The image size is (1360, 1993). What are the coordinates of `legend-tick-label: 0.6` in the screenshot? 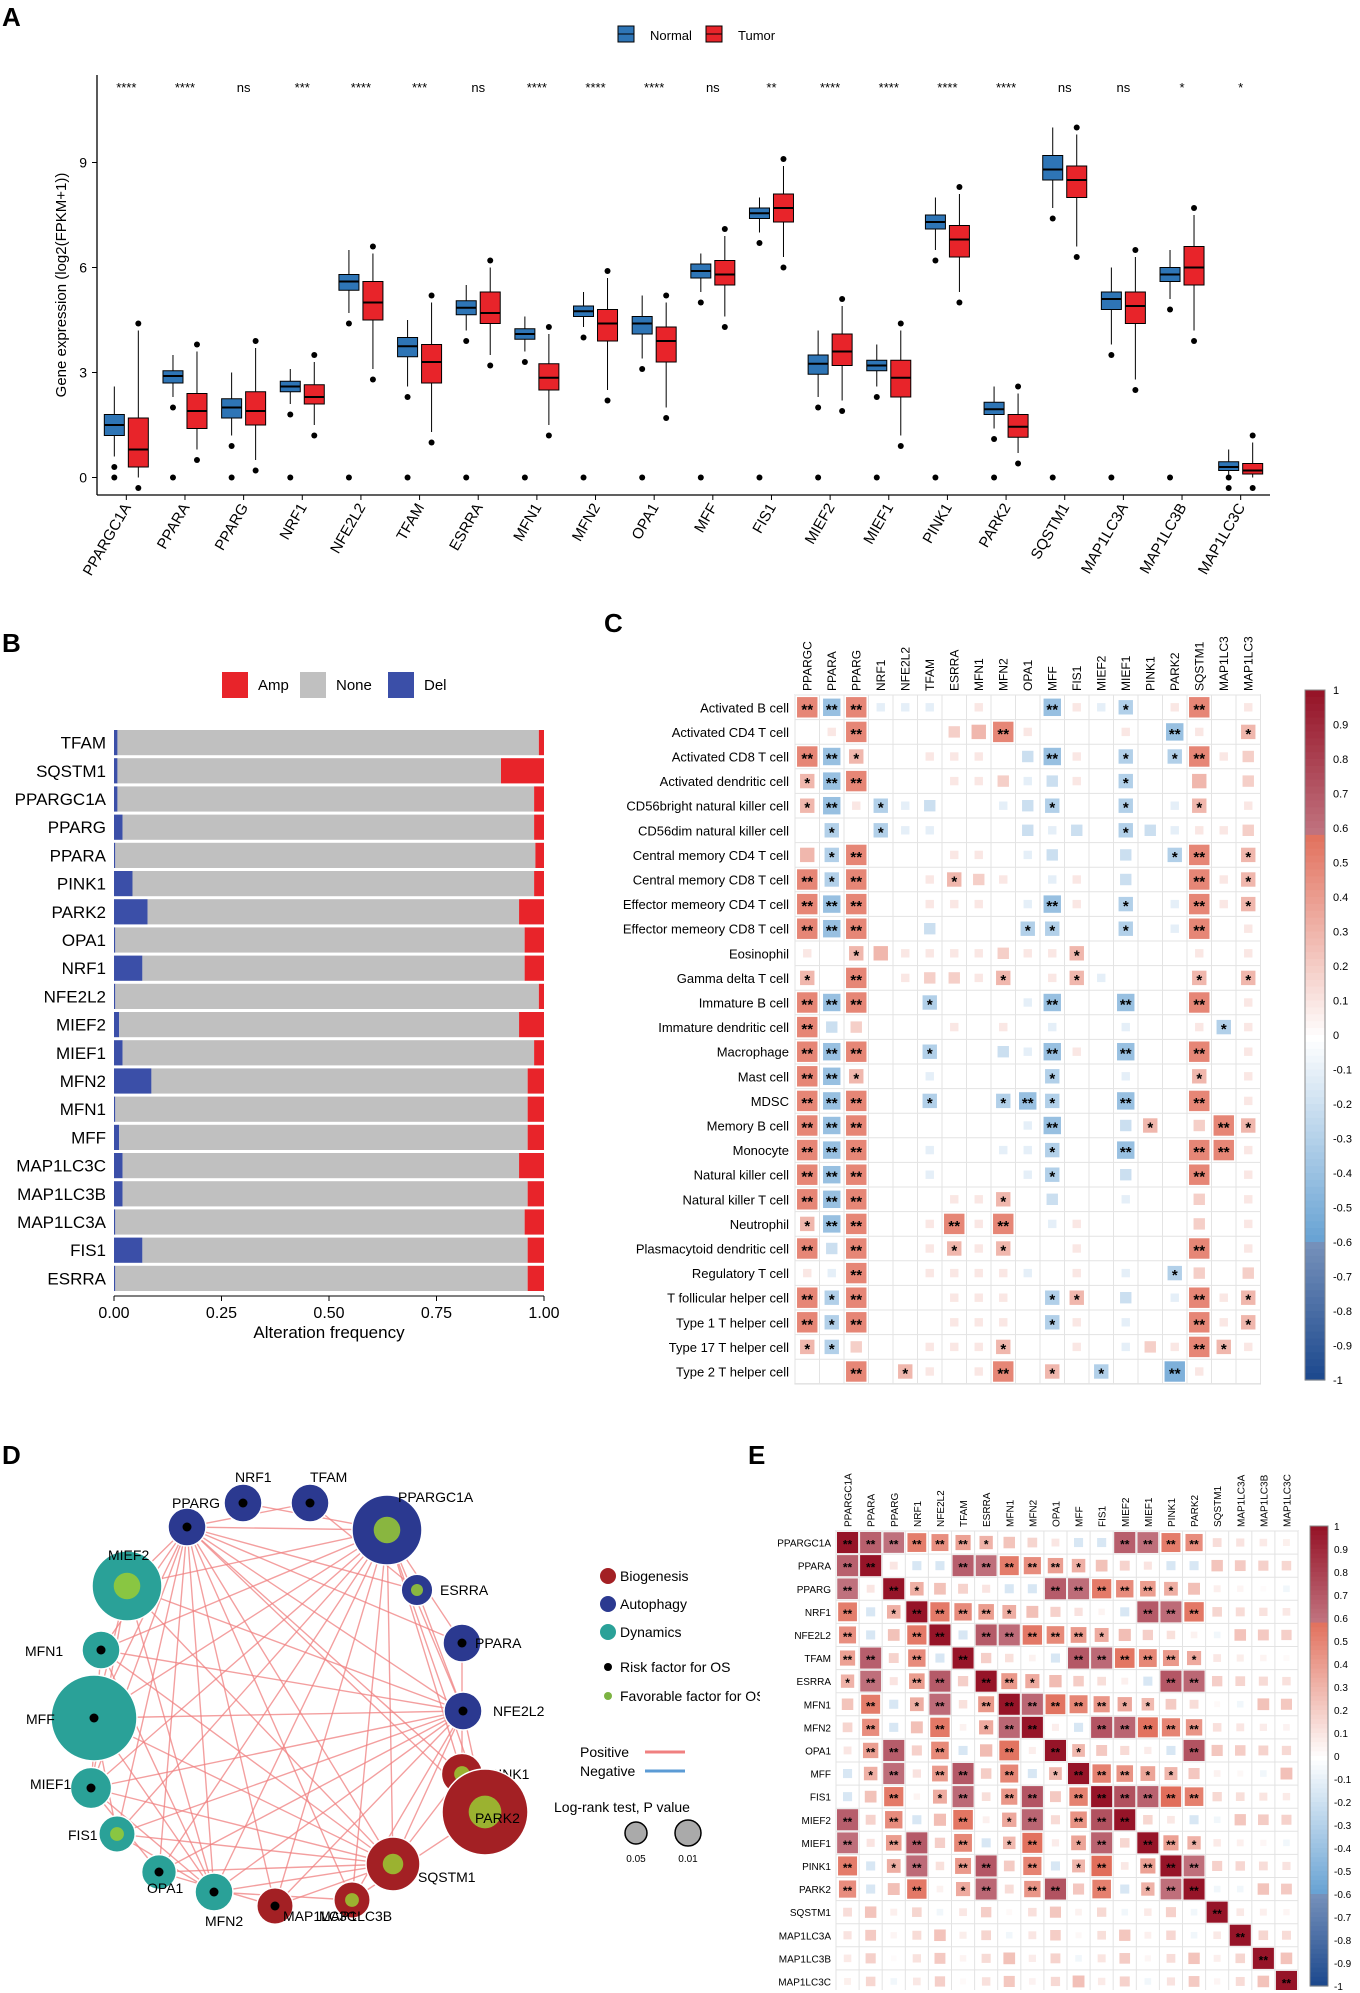 It's located at (1341, 1619).